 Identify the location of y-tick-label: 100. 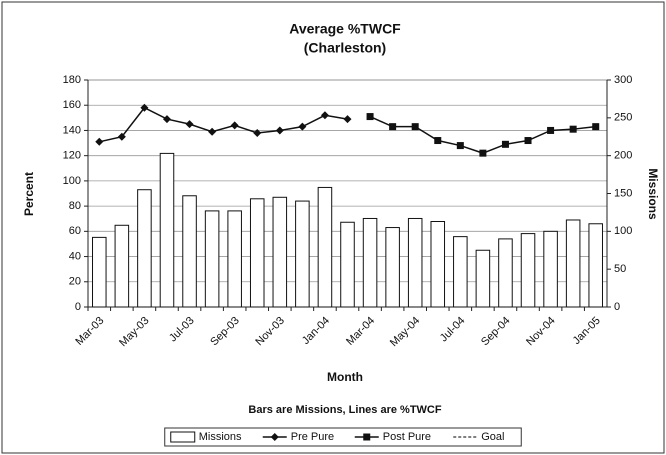
(72, 181).